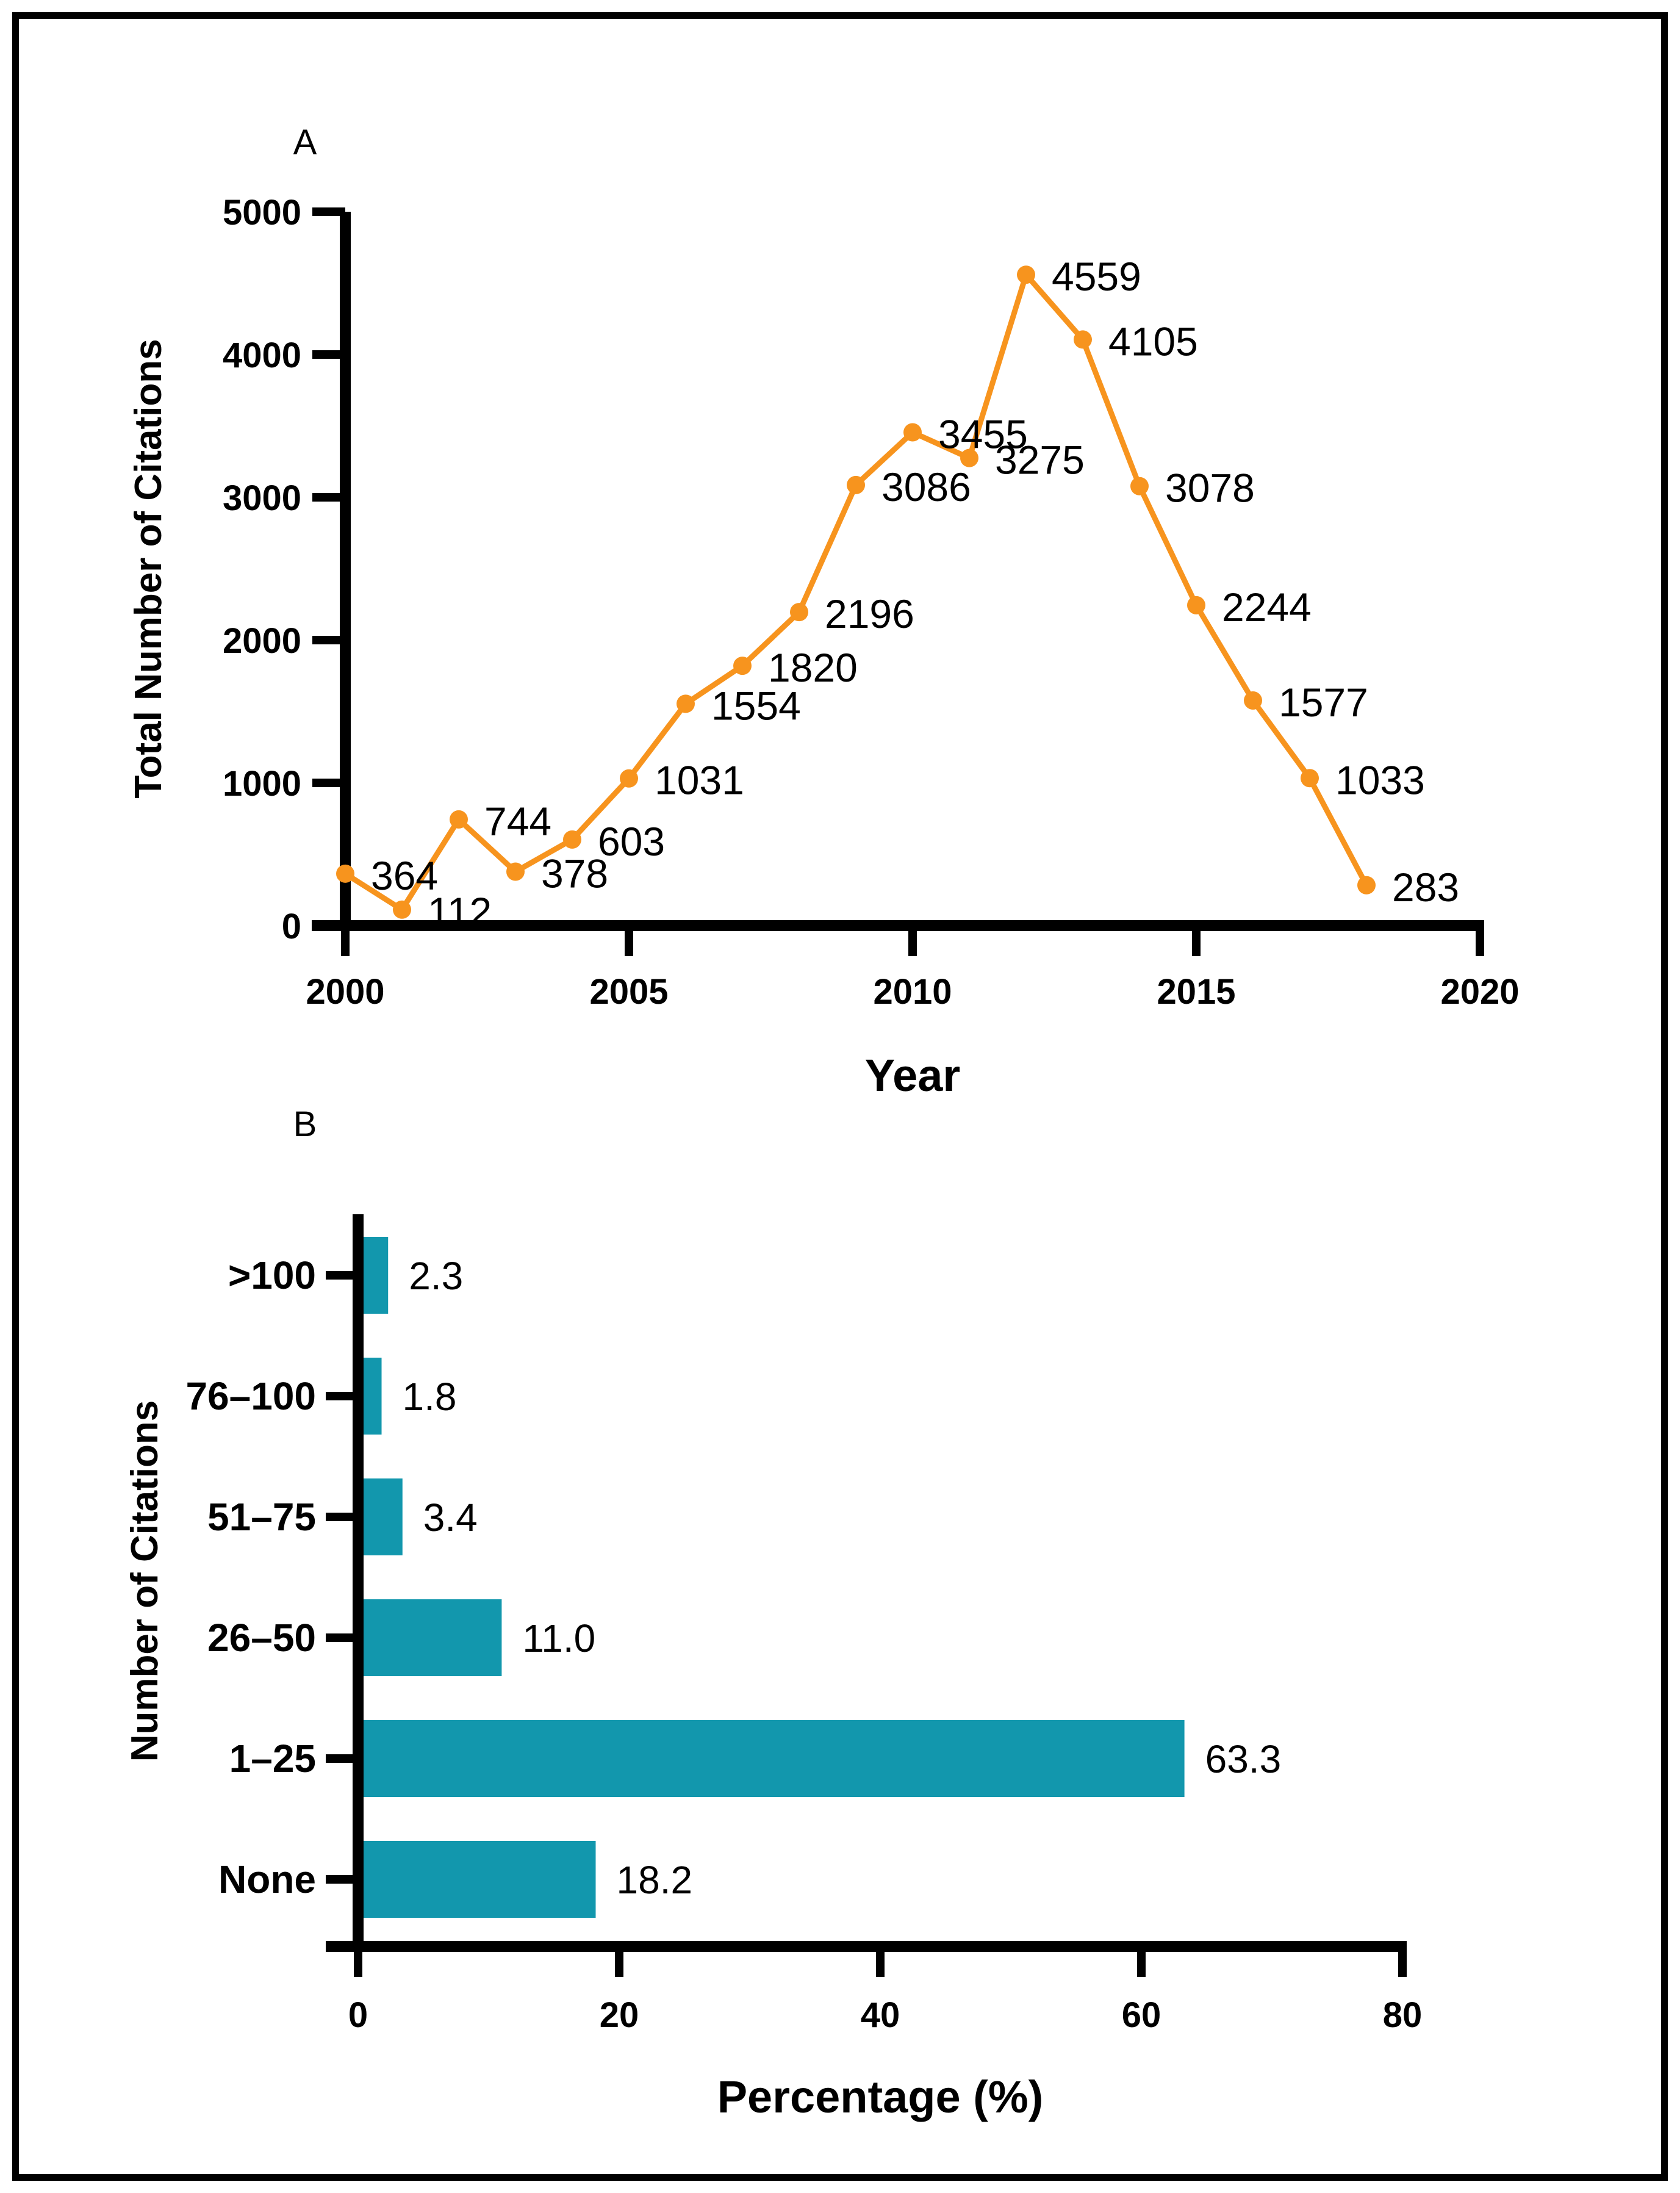 The width and height of the screenshot is (1680, 2193). Describe the element at coordinates (148, 568) in the screenshot. I see `panel-a-y-axis-title: Total Number of Citations` at that location.